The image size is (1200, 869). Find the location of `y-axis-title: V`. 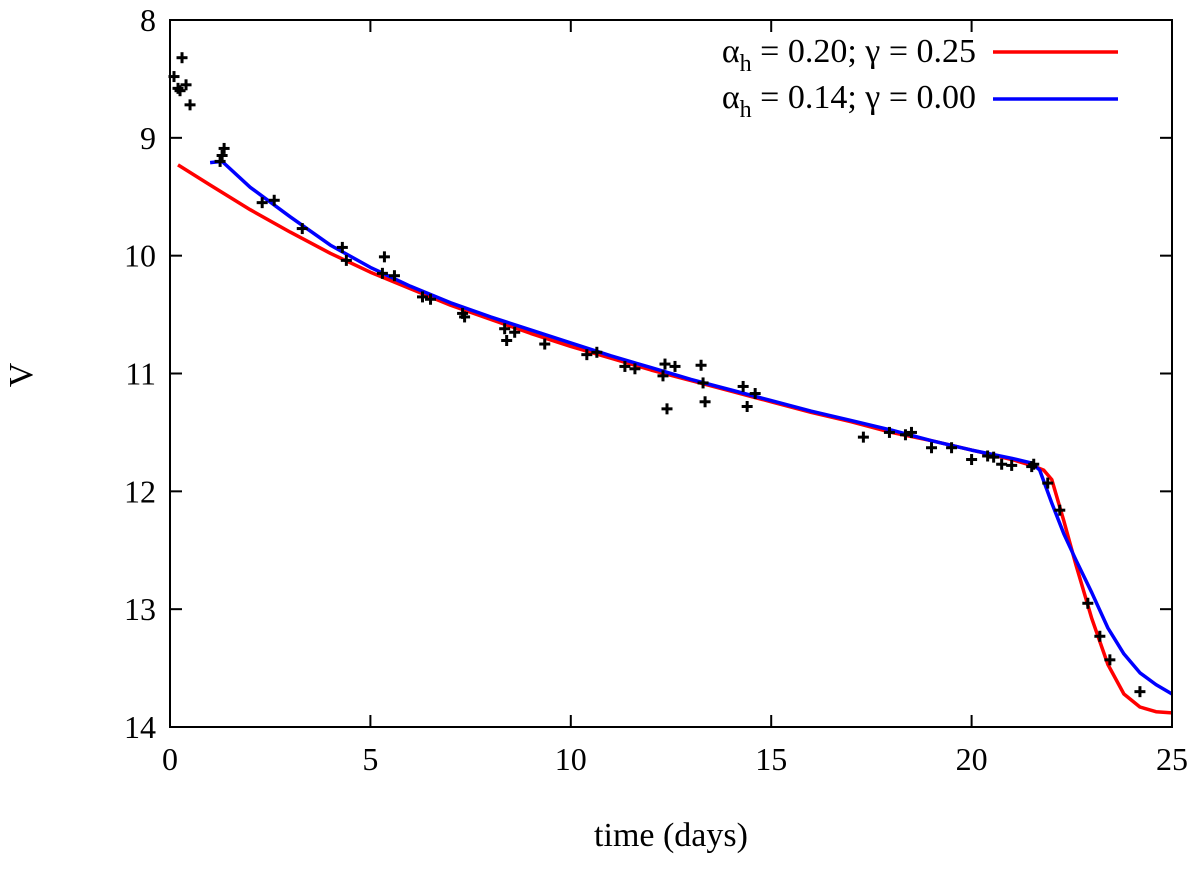

y-axis-title: V is located at coordinates (21, 374).